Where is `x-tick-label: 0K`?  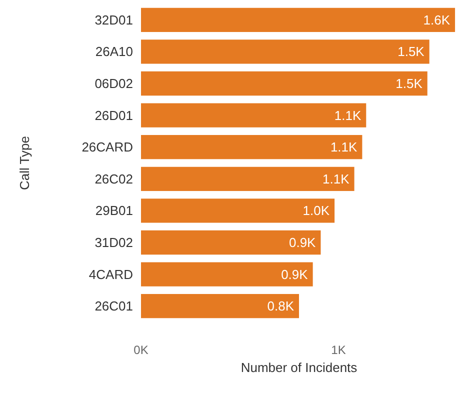
x-tick-label: 0K is located at coordinates (141, 350).